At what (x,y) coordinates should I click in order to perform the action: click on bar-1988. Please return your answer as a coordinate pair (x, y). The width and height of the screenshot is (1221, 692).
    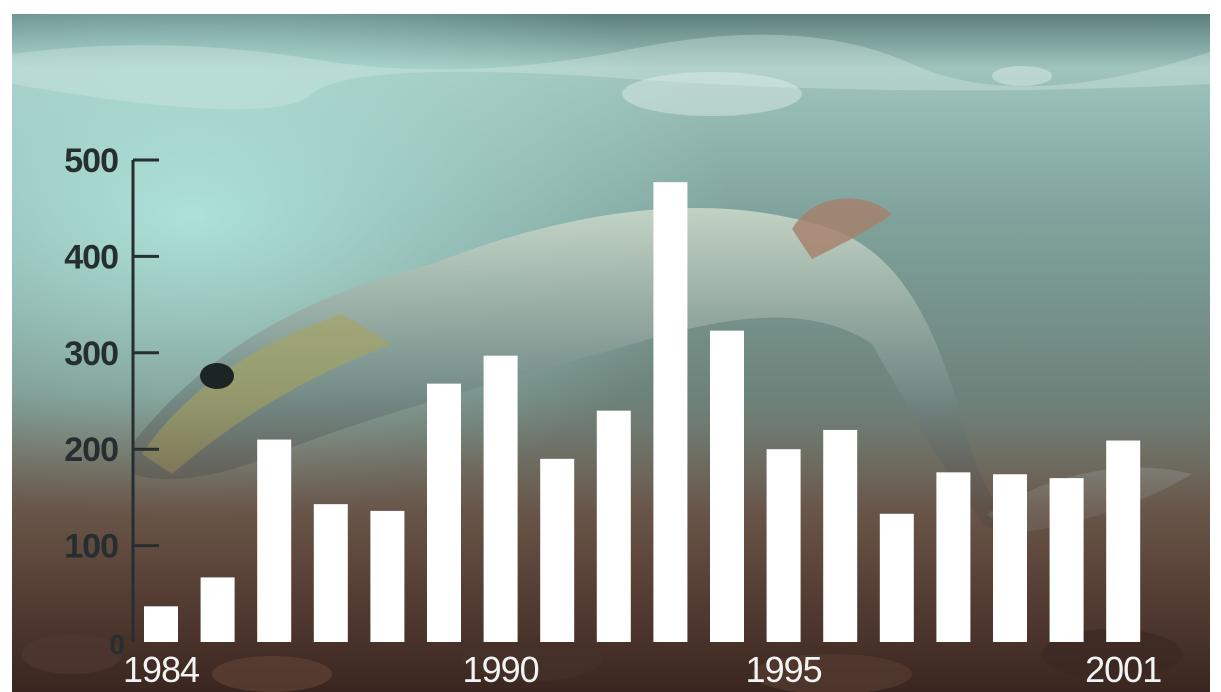
    Looking at the image, I should click on (387, 576).